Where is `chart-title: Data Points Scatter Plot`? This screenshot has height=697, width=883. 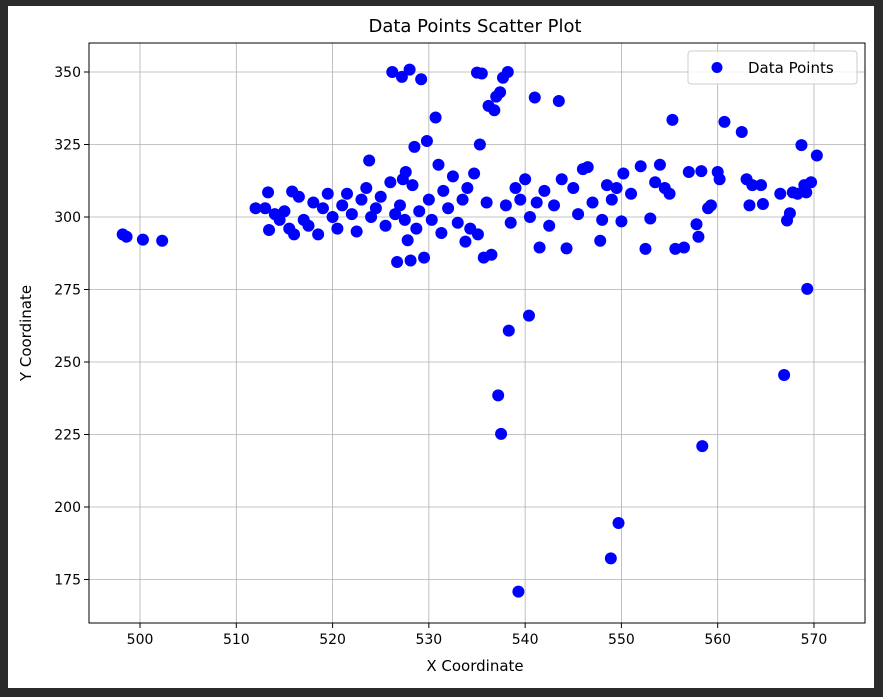 chart-title: Data Points Scatter Plot is located at coordinates (474, 26).